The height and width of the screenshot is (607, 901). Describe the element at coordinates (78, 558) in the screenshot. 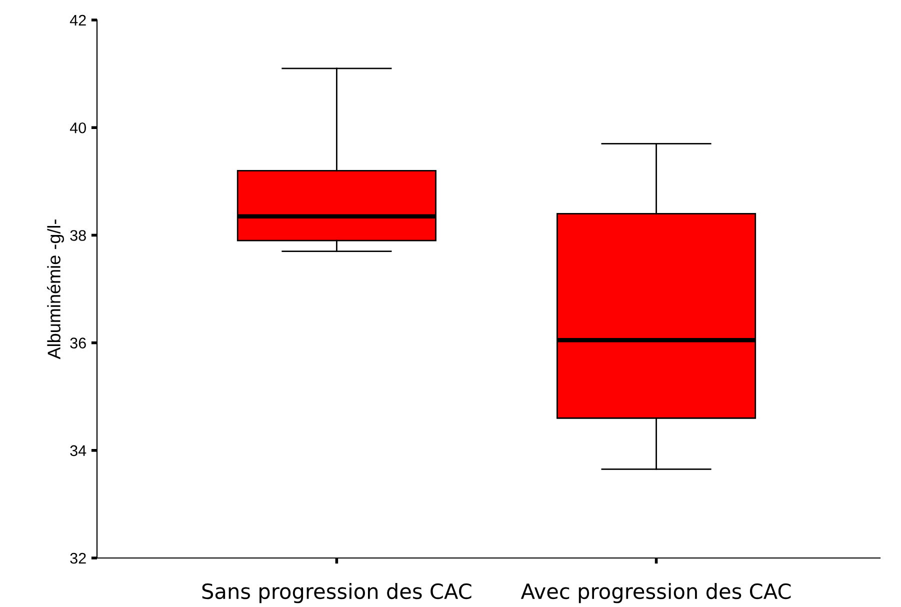

I see `y-tick-label: 32` at that location.